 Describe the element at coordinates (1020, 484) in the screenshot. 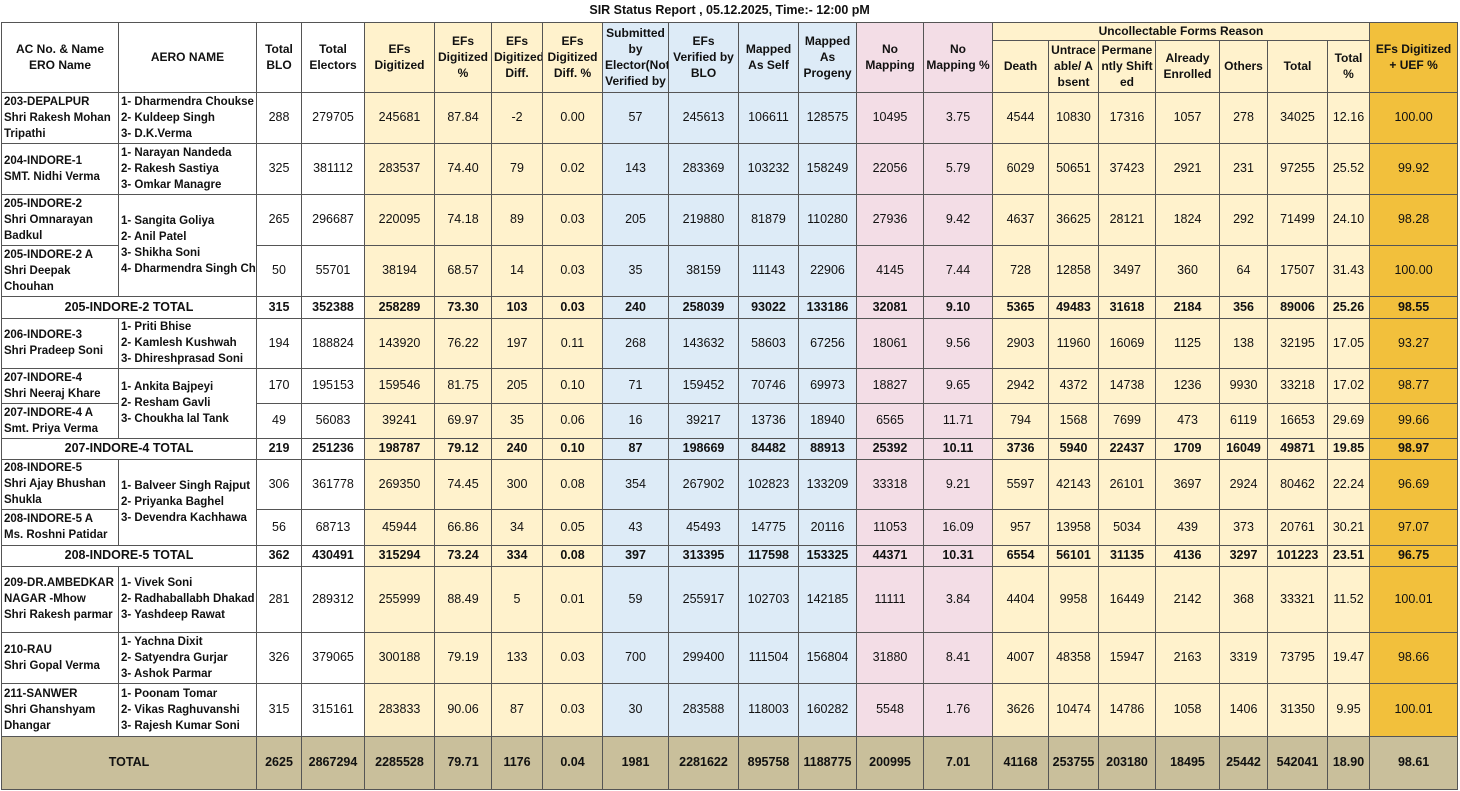

I see `data-cell: 5597` at that location.